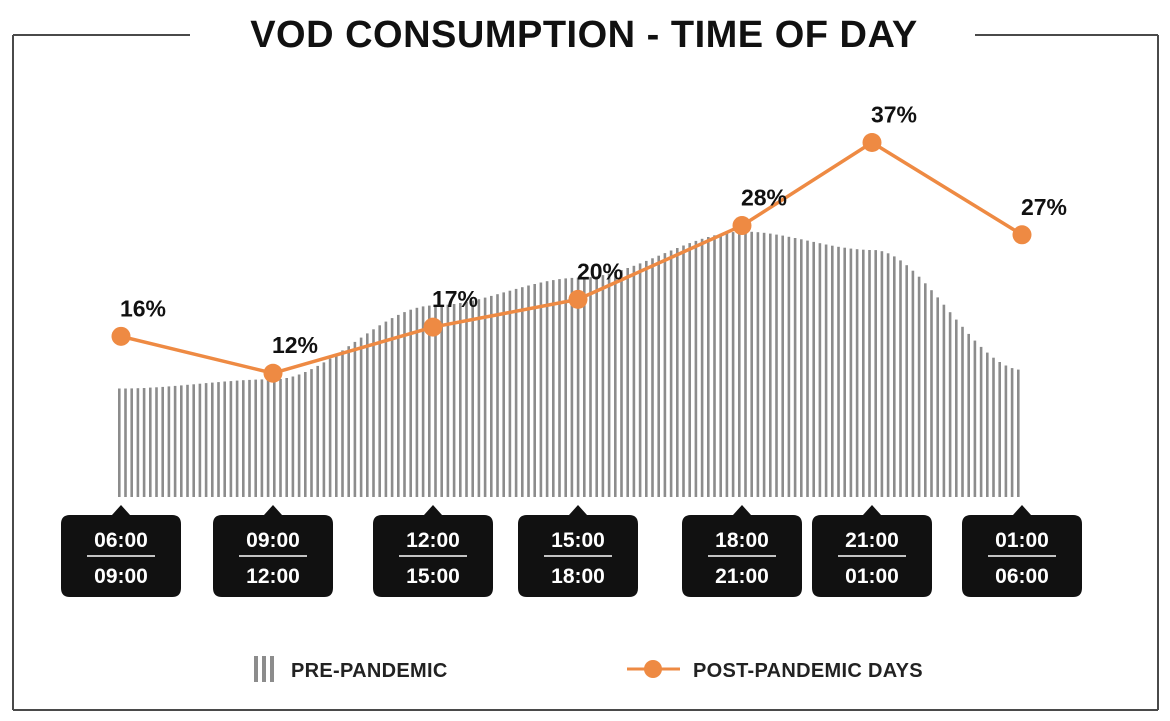 This screenshot has height=721, width=1170. Describe the element at coordinates (894, 114) in the screenshot. I see `data-label: 37%` at that location.